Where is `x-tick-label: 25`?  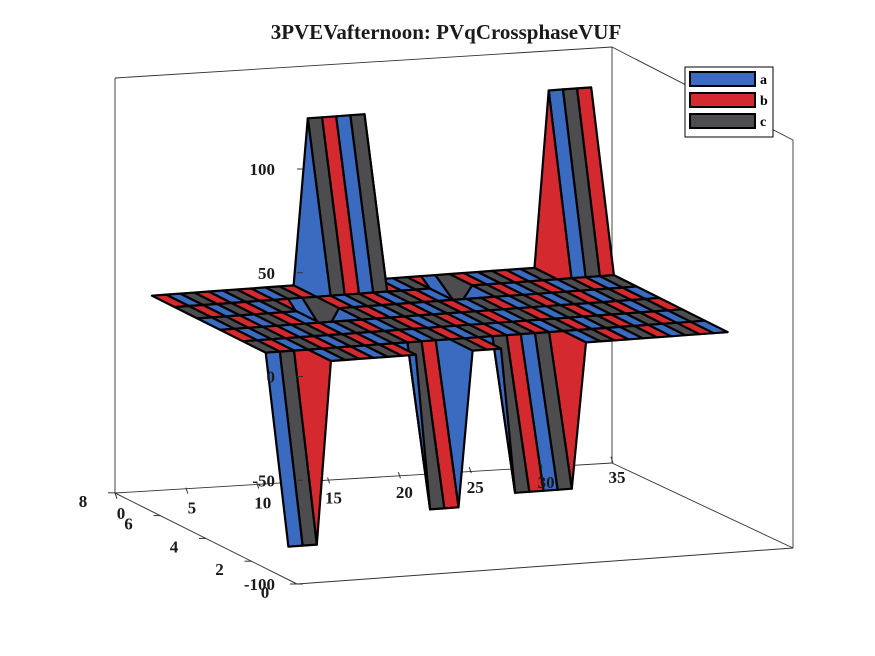 x-tick-label: 25 is located at coordinates (475, 487).